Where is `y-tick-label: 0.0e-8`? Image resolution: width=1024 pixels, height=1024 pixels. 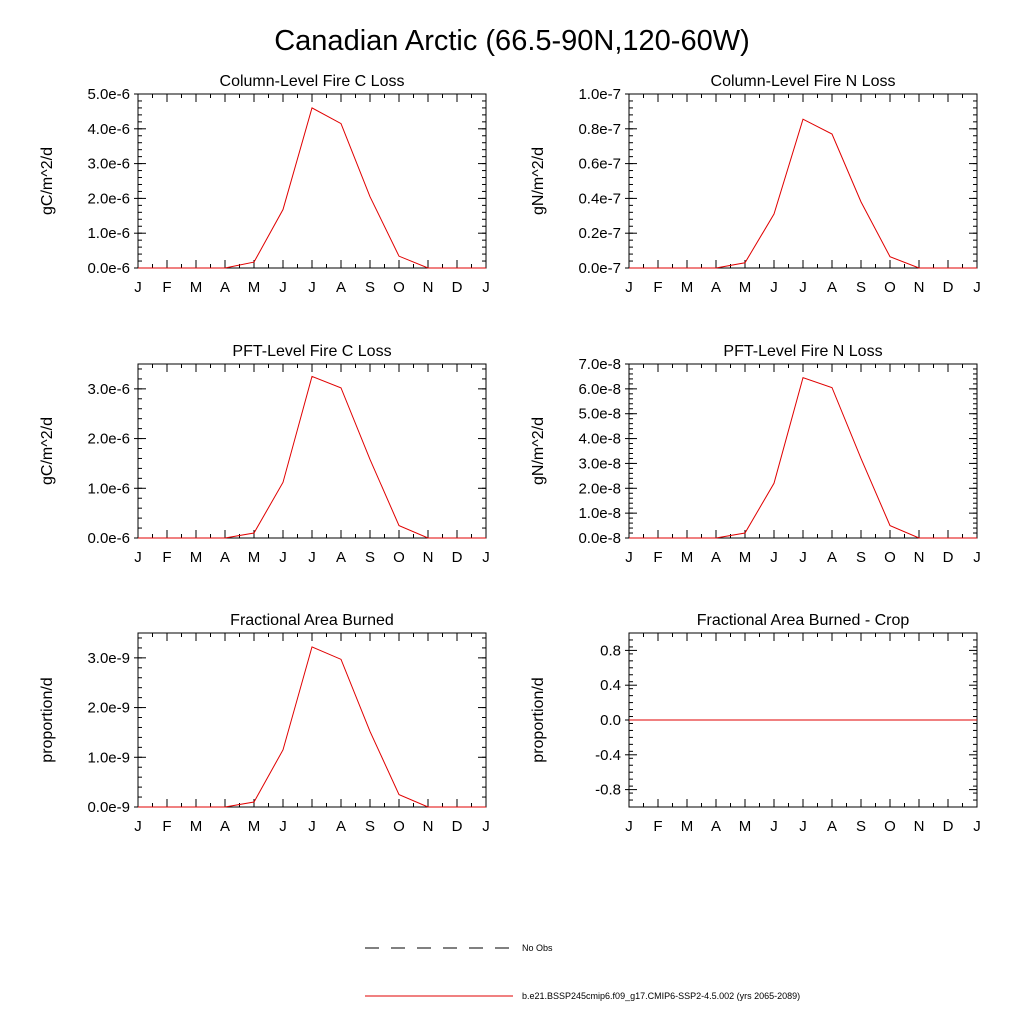 y-tick-label: 0.0e-8 is located at coordinates (599, 538).